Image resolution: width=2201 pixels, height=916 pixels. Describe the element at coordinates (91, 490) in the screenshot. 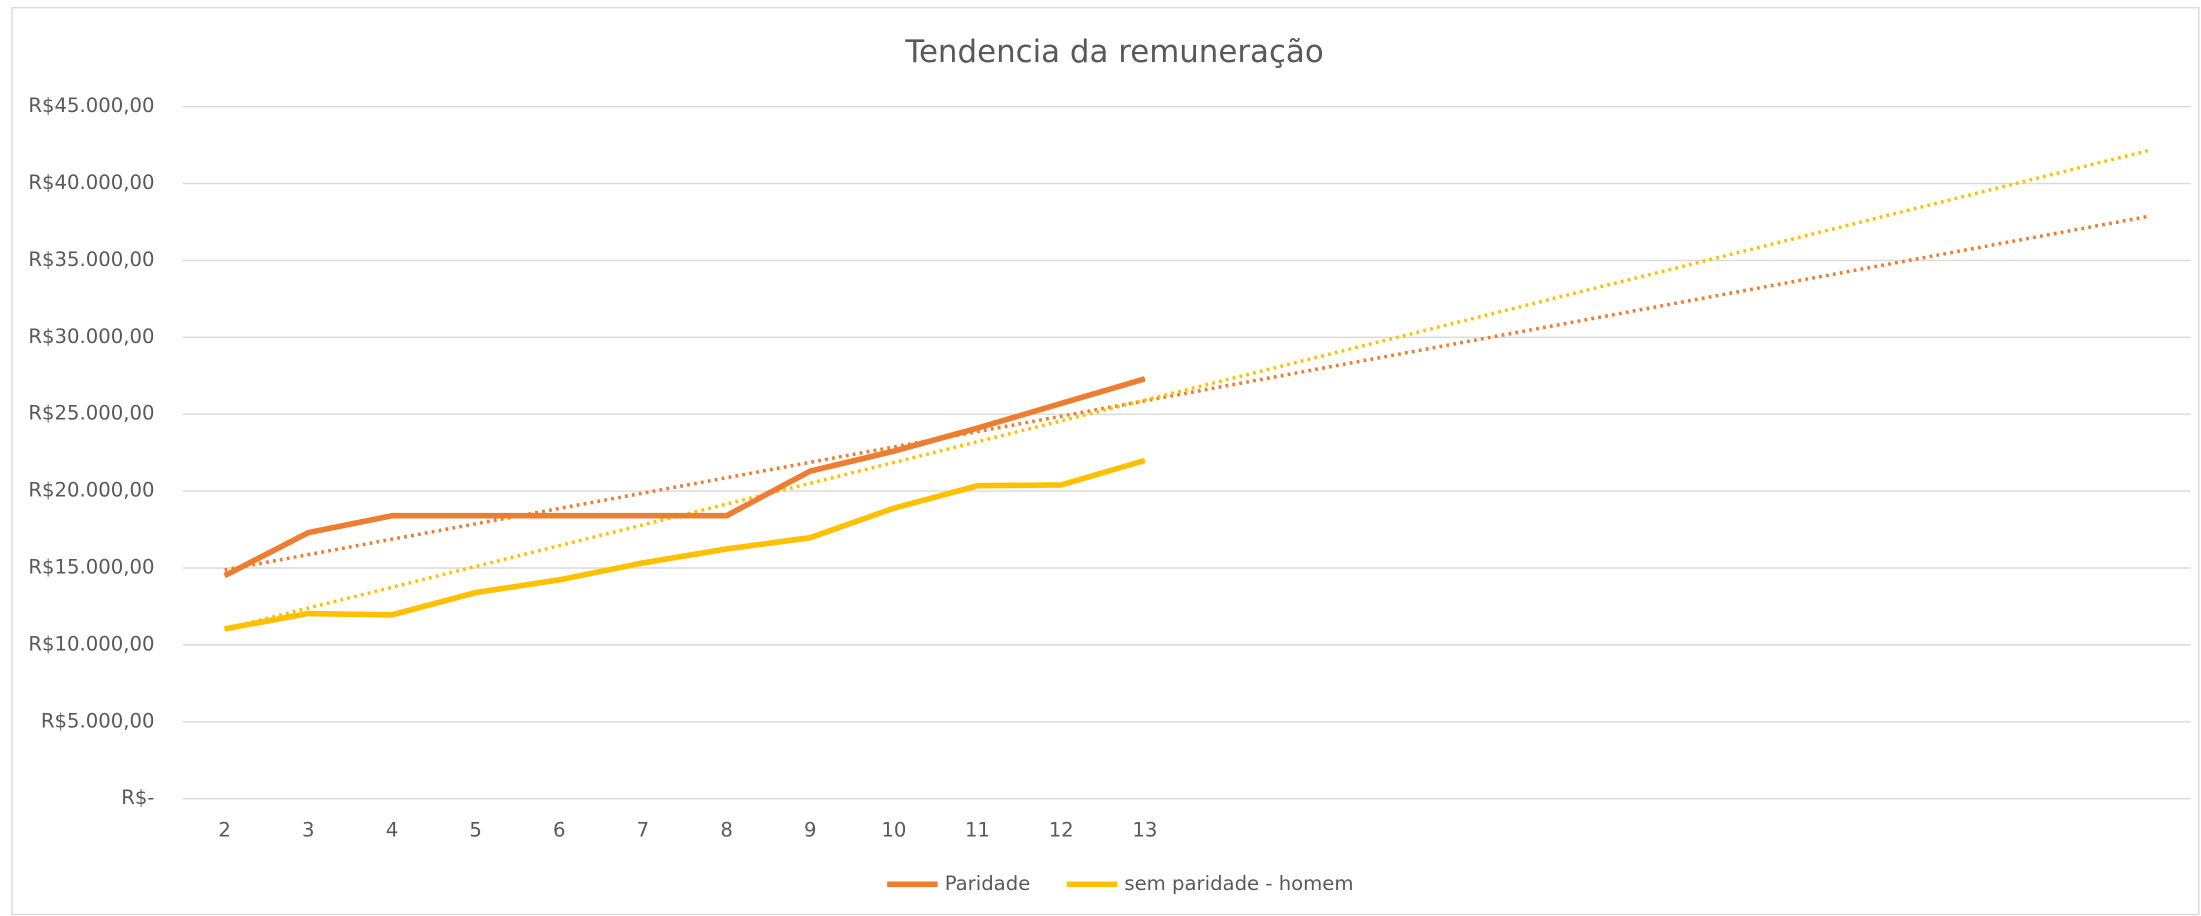

I see `y-tick-label: R$20.000,00` at that location.